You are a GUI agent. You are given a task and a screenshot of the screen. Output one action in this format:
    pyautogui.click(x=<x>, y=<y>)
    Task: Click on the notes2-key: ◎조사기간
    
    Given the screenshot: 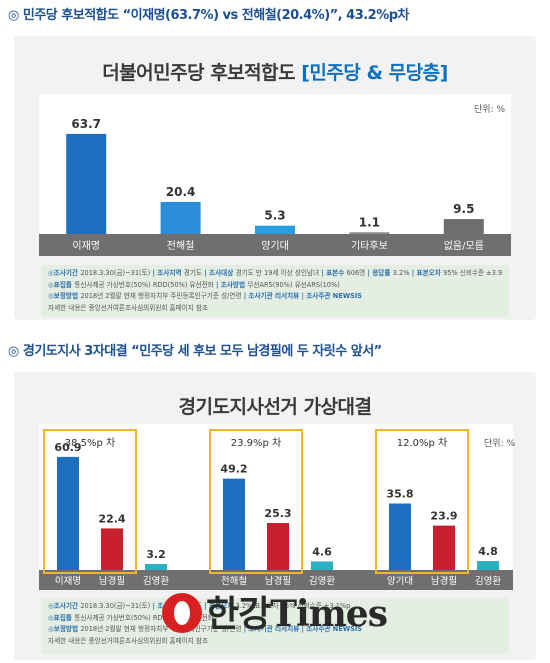 What is the action you would take?
    pyautogui.click(x=64, y=606)
    